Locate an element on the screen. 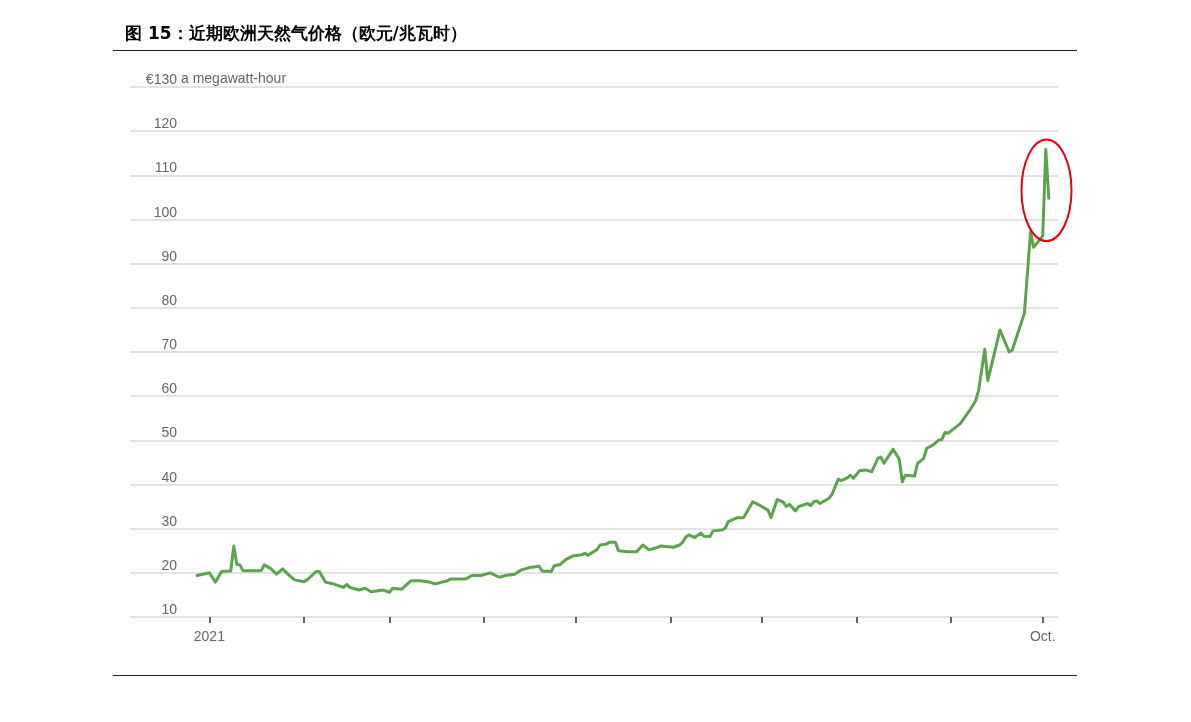 The image size is (1191, 722). chart-title: 图 15：近期欧洲天然气价格（欧元/兆瓦时） is located at coordinates (296, 33).